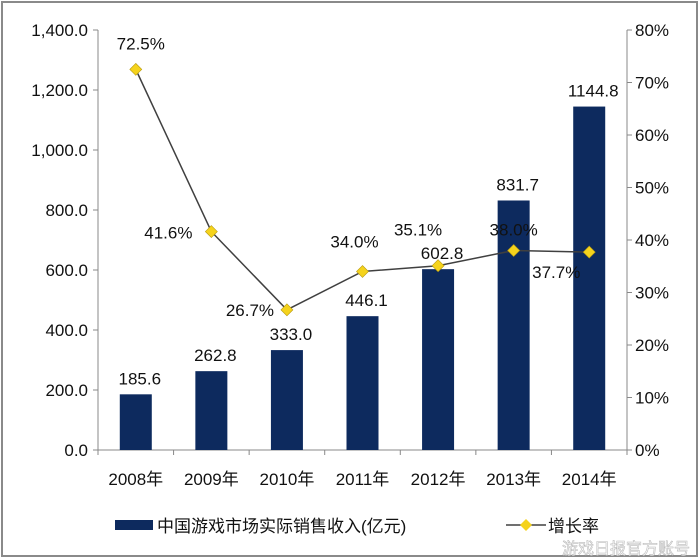 This screenshot has width=700, height=560. I want to click on line-data-label: 72.5%, so click(141, 43).